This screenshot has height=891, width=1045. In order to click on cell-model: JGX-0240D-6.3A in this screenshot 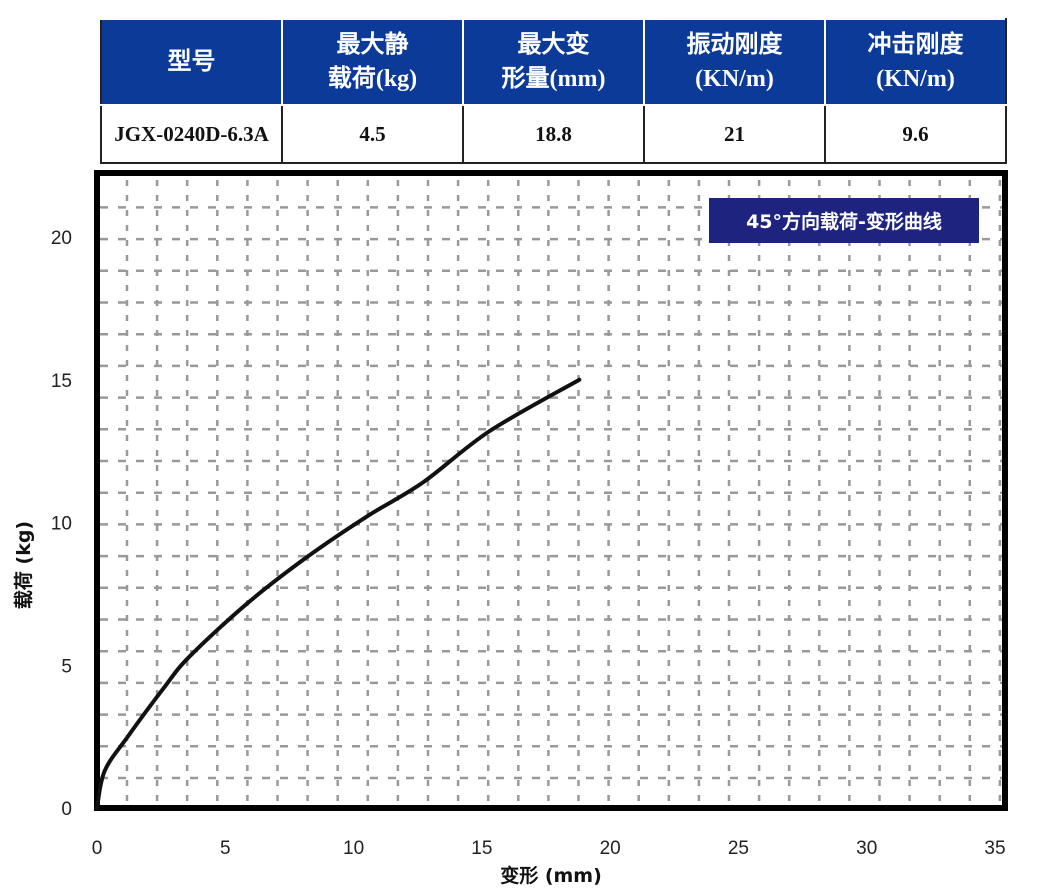, I will do `click(191, 134)`.